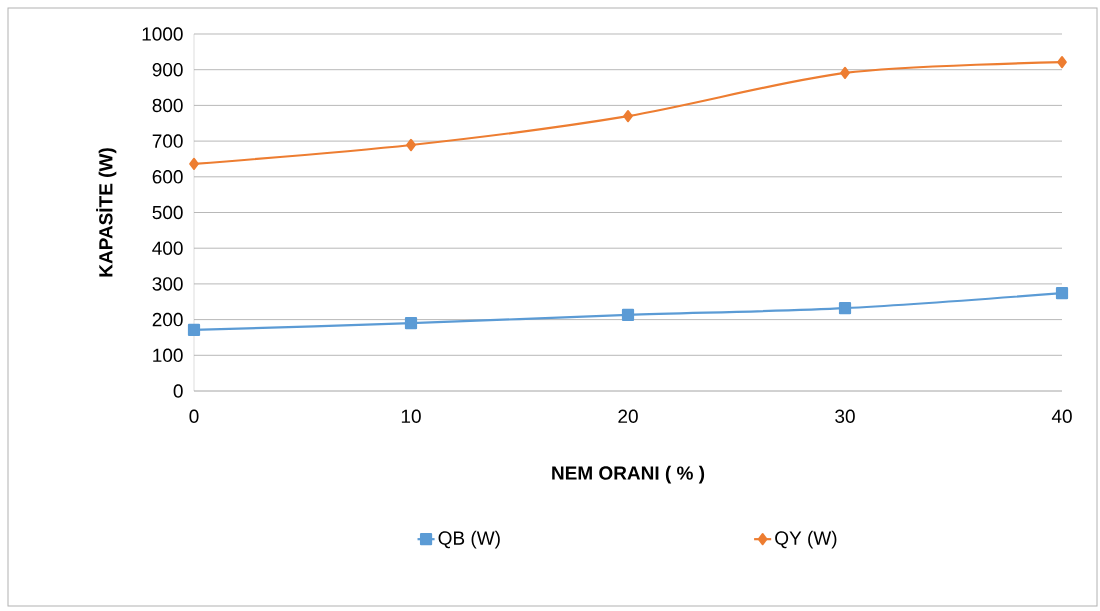 This screenshot has height=611, width=1100. Describe the element at coordinates (167, 69) in the screenshot. I see `y-tick-label: 900` at that location.